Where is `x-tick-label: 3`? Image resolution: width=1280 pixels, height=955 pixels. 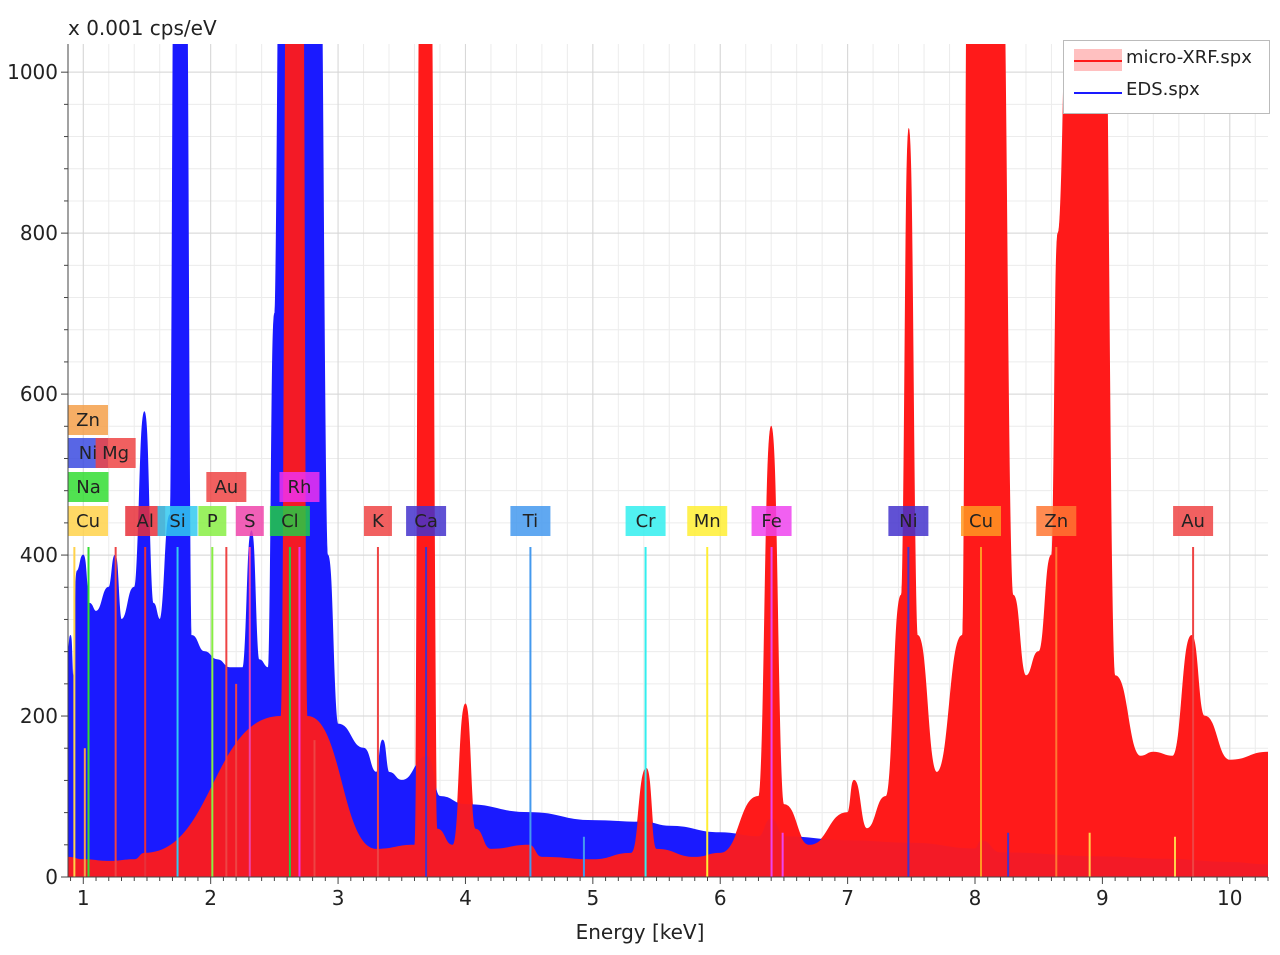
x-tick-label: 3 is located at coordinates (338, 898).